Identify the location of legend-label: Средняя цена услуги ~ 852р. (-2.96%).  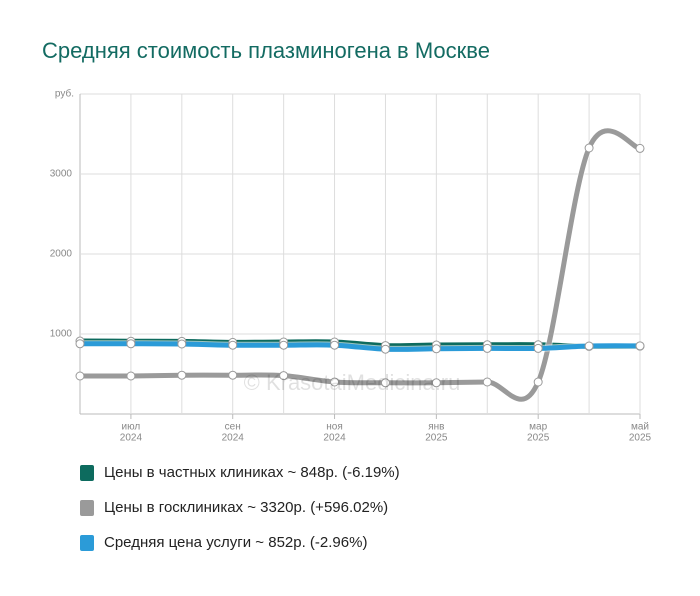
(235, 542).